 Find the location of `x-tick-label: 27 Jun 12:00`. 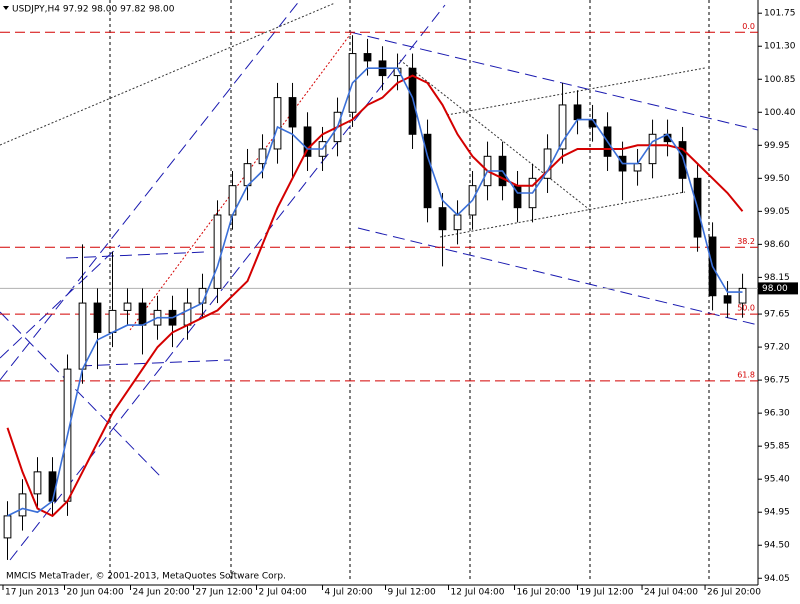

x-tick-label: 27 Jun 12:00 is located at coordinates (224, 593).